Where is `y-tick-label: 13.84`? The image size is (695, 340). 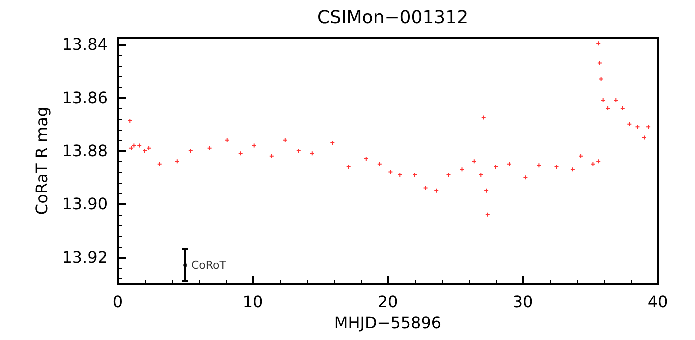 y-tick-label: 13.84 is located at coordinates (85, 44).